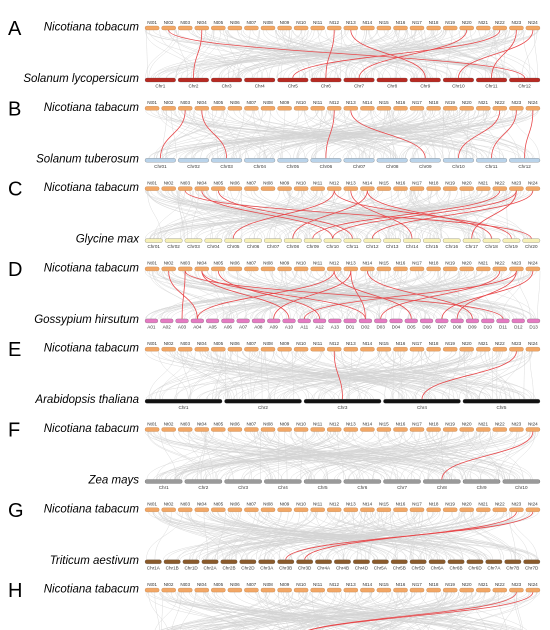  What do you see at coordinates (263, 407) in the screenshot?
I see `bottom-chromosome-label: Chr2` at bounding box center [263, 407].